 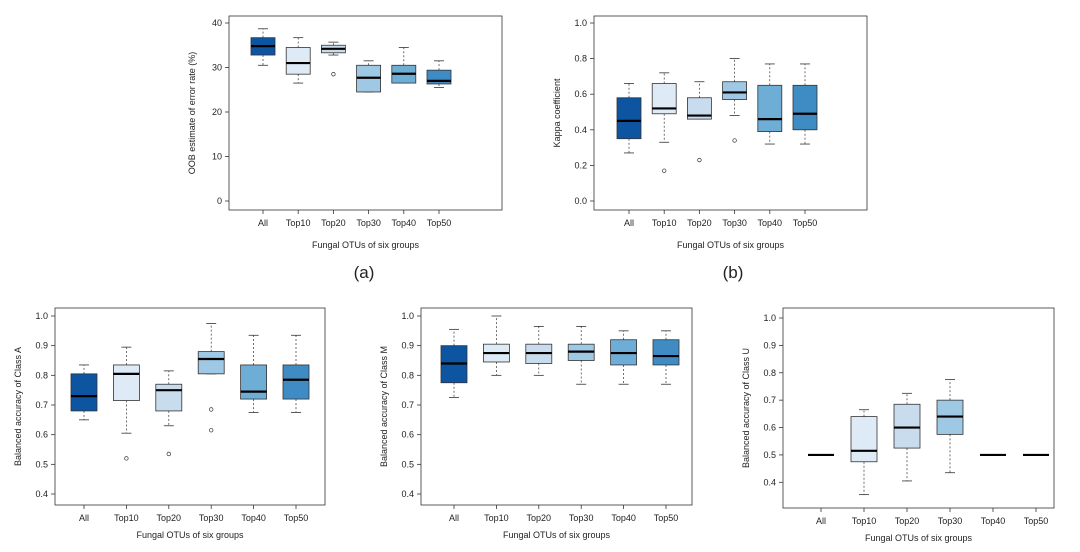 I want to click on y-axis-label: Balanced accuracy of Class M, so click(x=384, y=406).